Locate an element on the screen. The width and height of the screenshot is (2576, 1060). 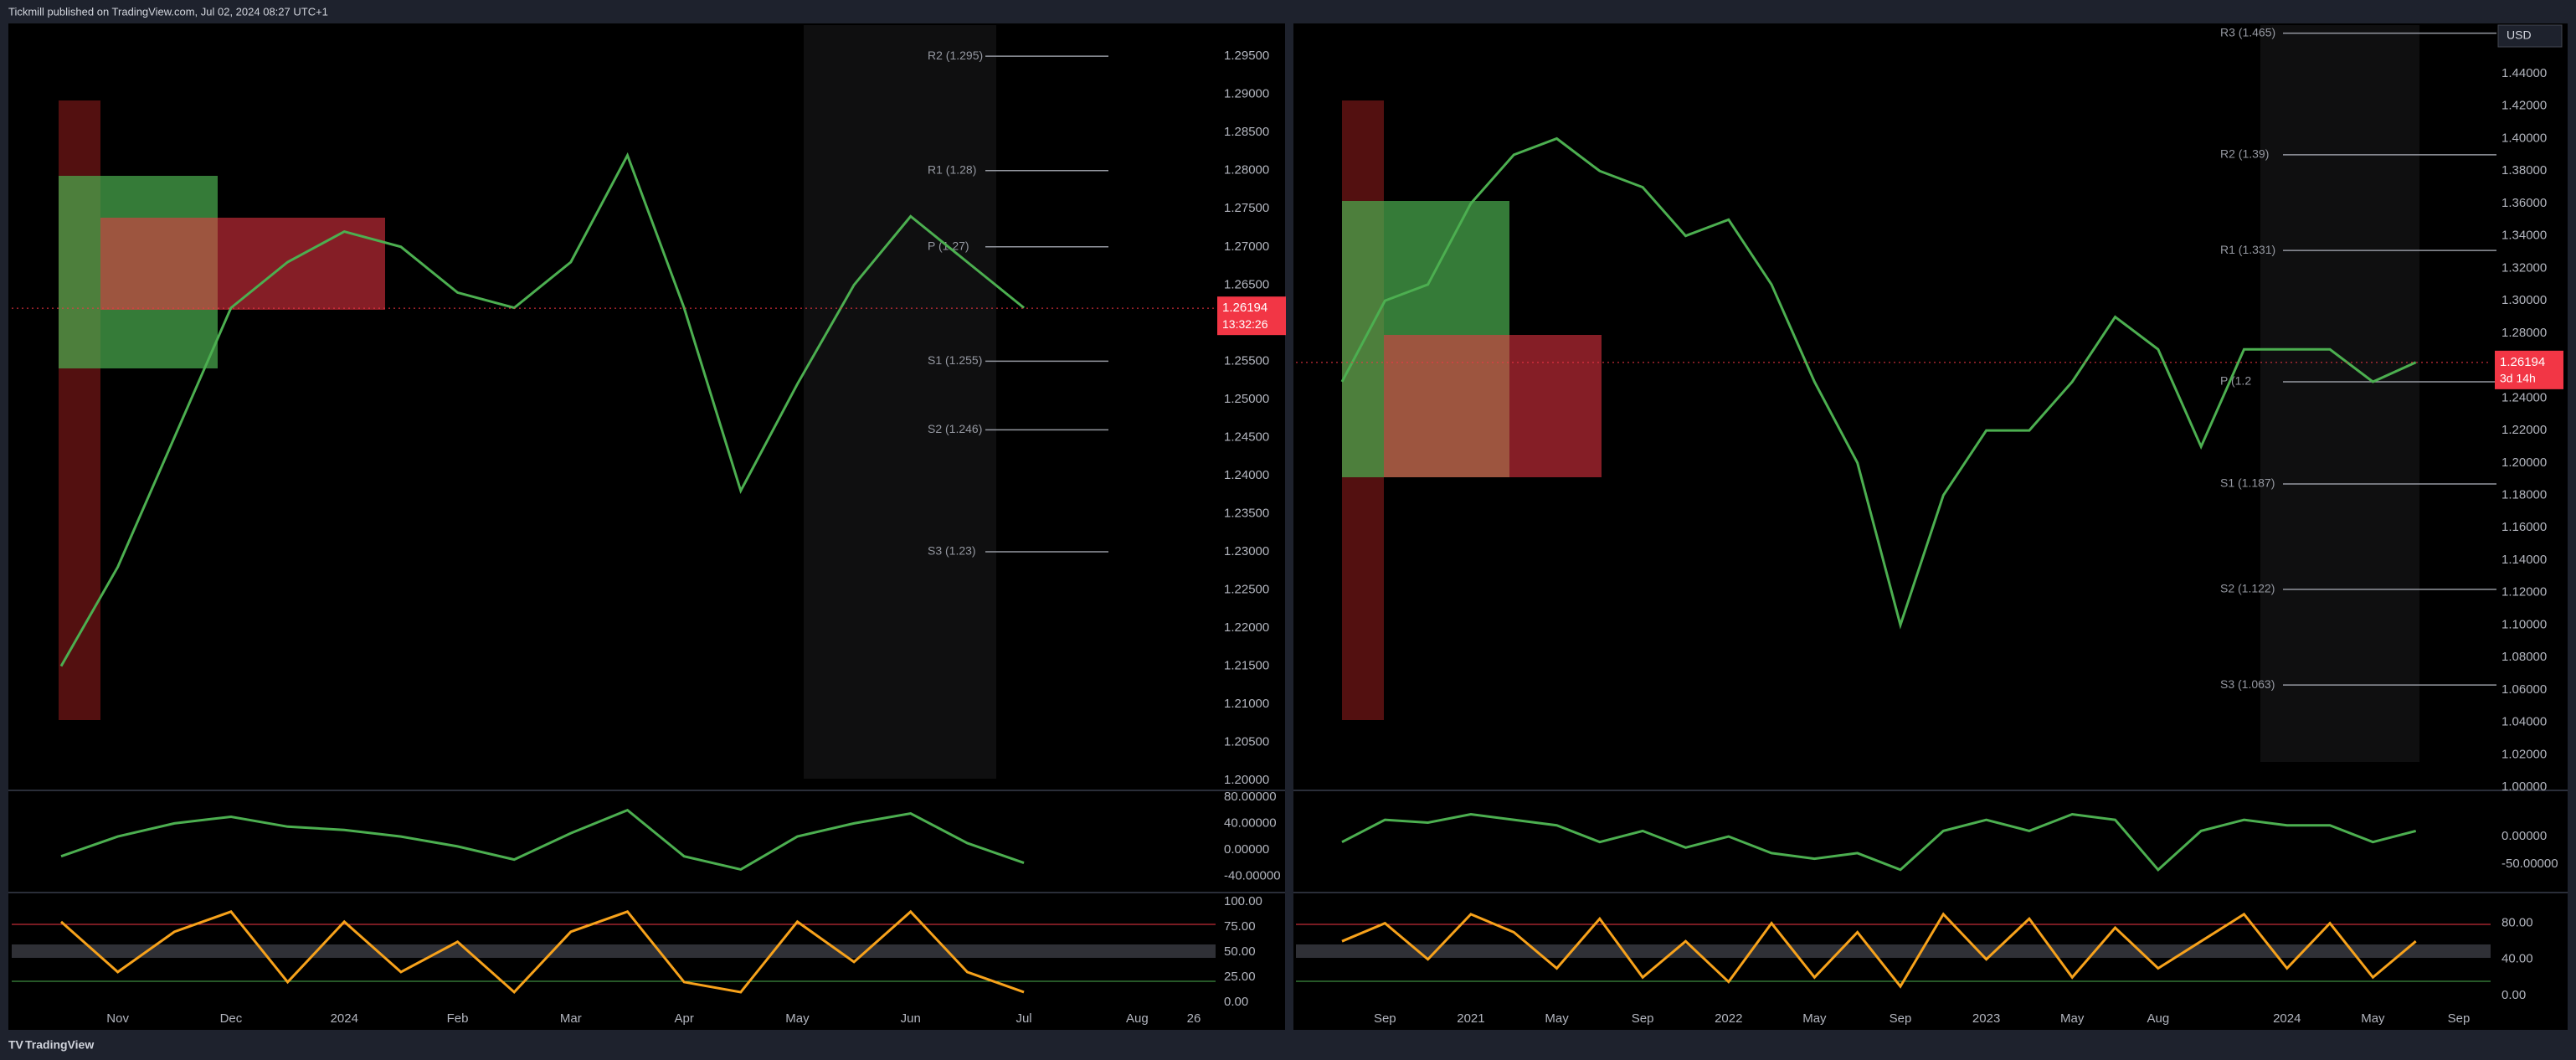
price-box is located at coordinates (2529, 369).